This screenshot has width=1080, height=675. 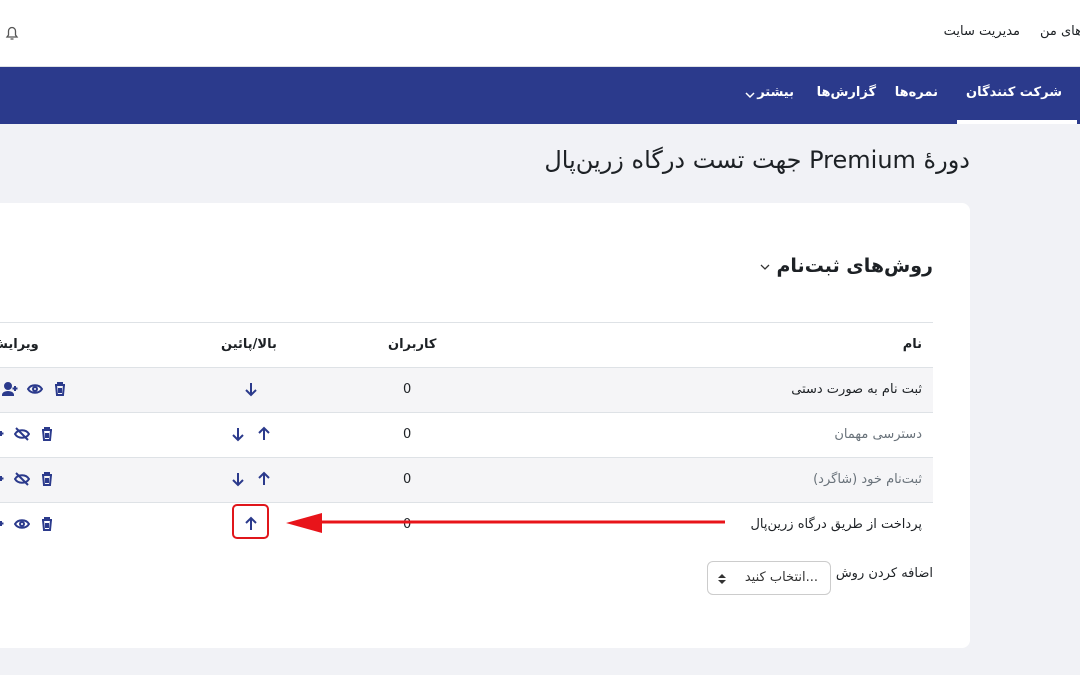 I want to click on method-name: ثبت نام به صورت دستی, so click(x=856, y=389).